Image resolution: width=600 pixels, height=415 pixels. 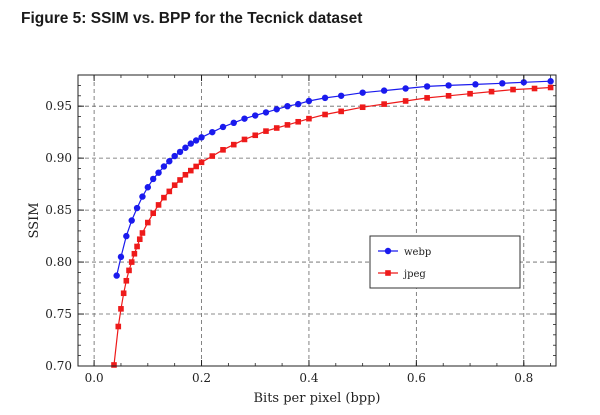 I want to click on y-tick-label: 0.70, so click(x=58, y=366).